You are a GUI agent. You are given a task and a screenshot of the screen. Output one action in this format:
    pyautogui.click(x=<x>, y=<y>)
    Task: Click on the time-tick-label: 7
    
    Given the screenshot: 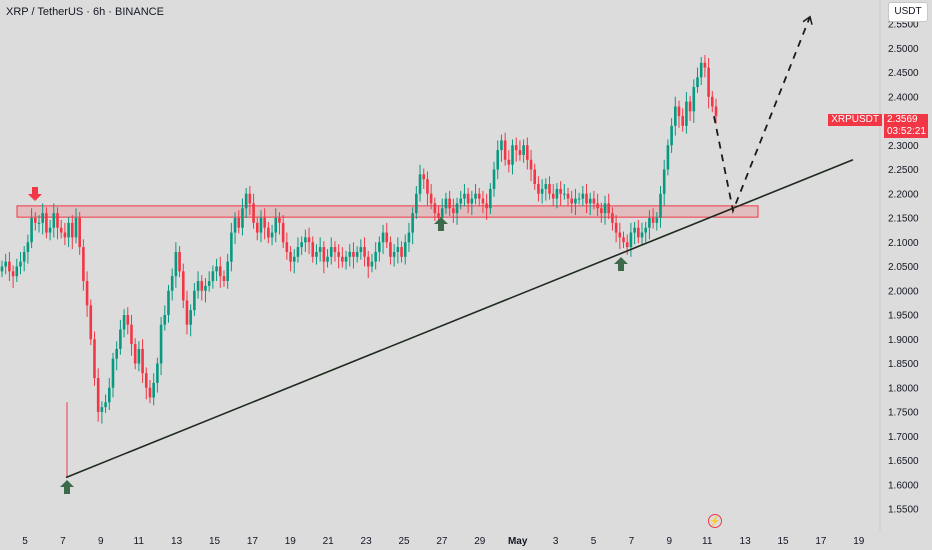 What is the action you would take?
    pyautogui.click(x=63, y=541)
    